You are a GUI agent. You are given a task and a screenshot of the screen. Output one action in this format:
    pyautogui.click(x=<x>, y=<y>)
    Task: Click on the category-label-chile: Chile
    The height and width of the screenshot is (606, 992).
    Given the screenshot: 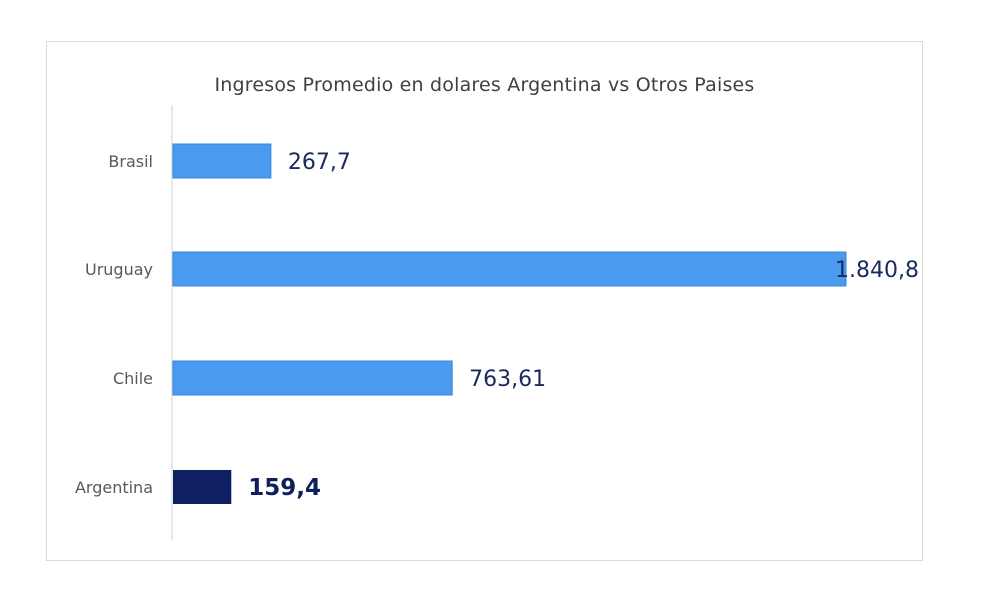 What is the action you would take?
    pyautogui.click(x=133, y=378)
    